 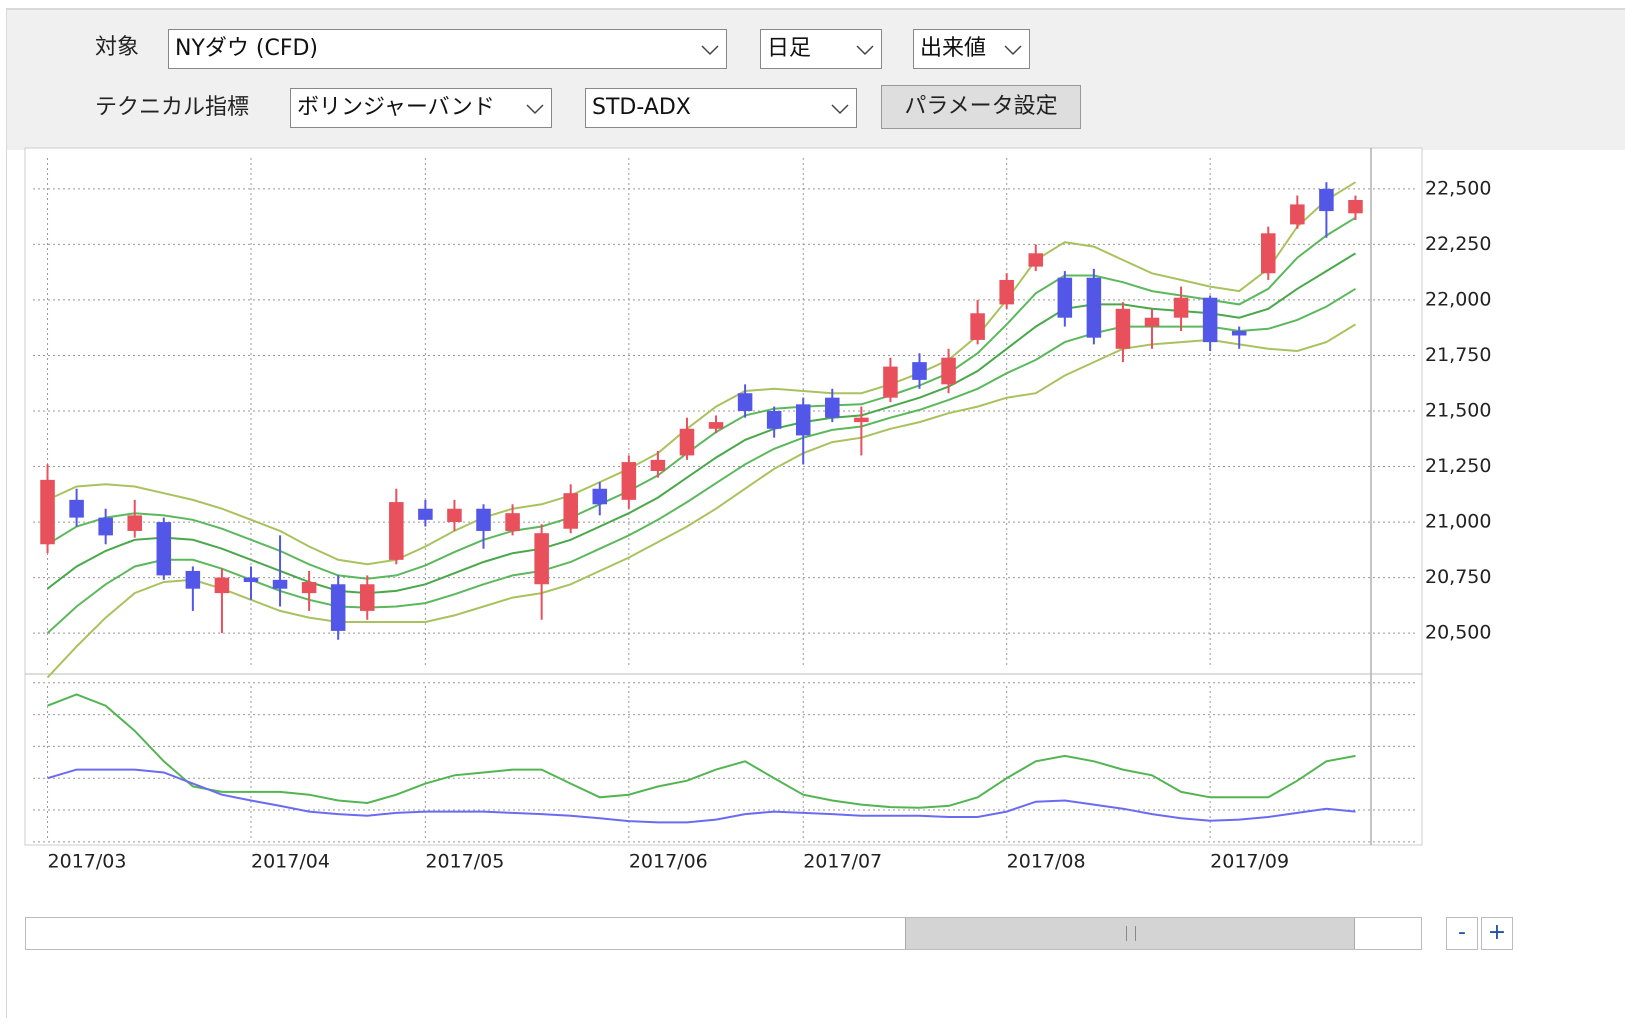 I want to click on price-type-select: 出来値, so click(x=971, y=49).